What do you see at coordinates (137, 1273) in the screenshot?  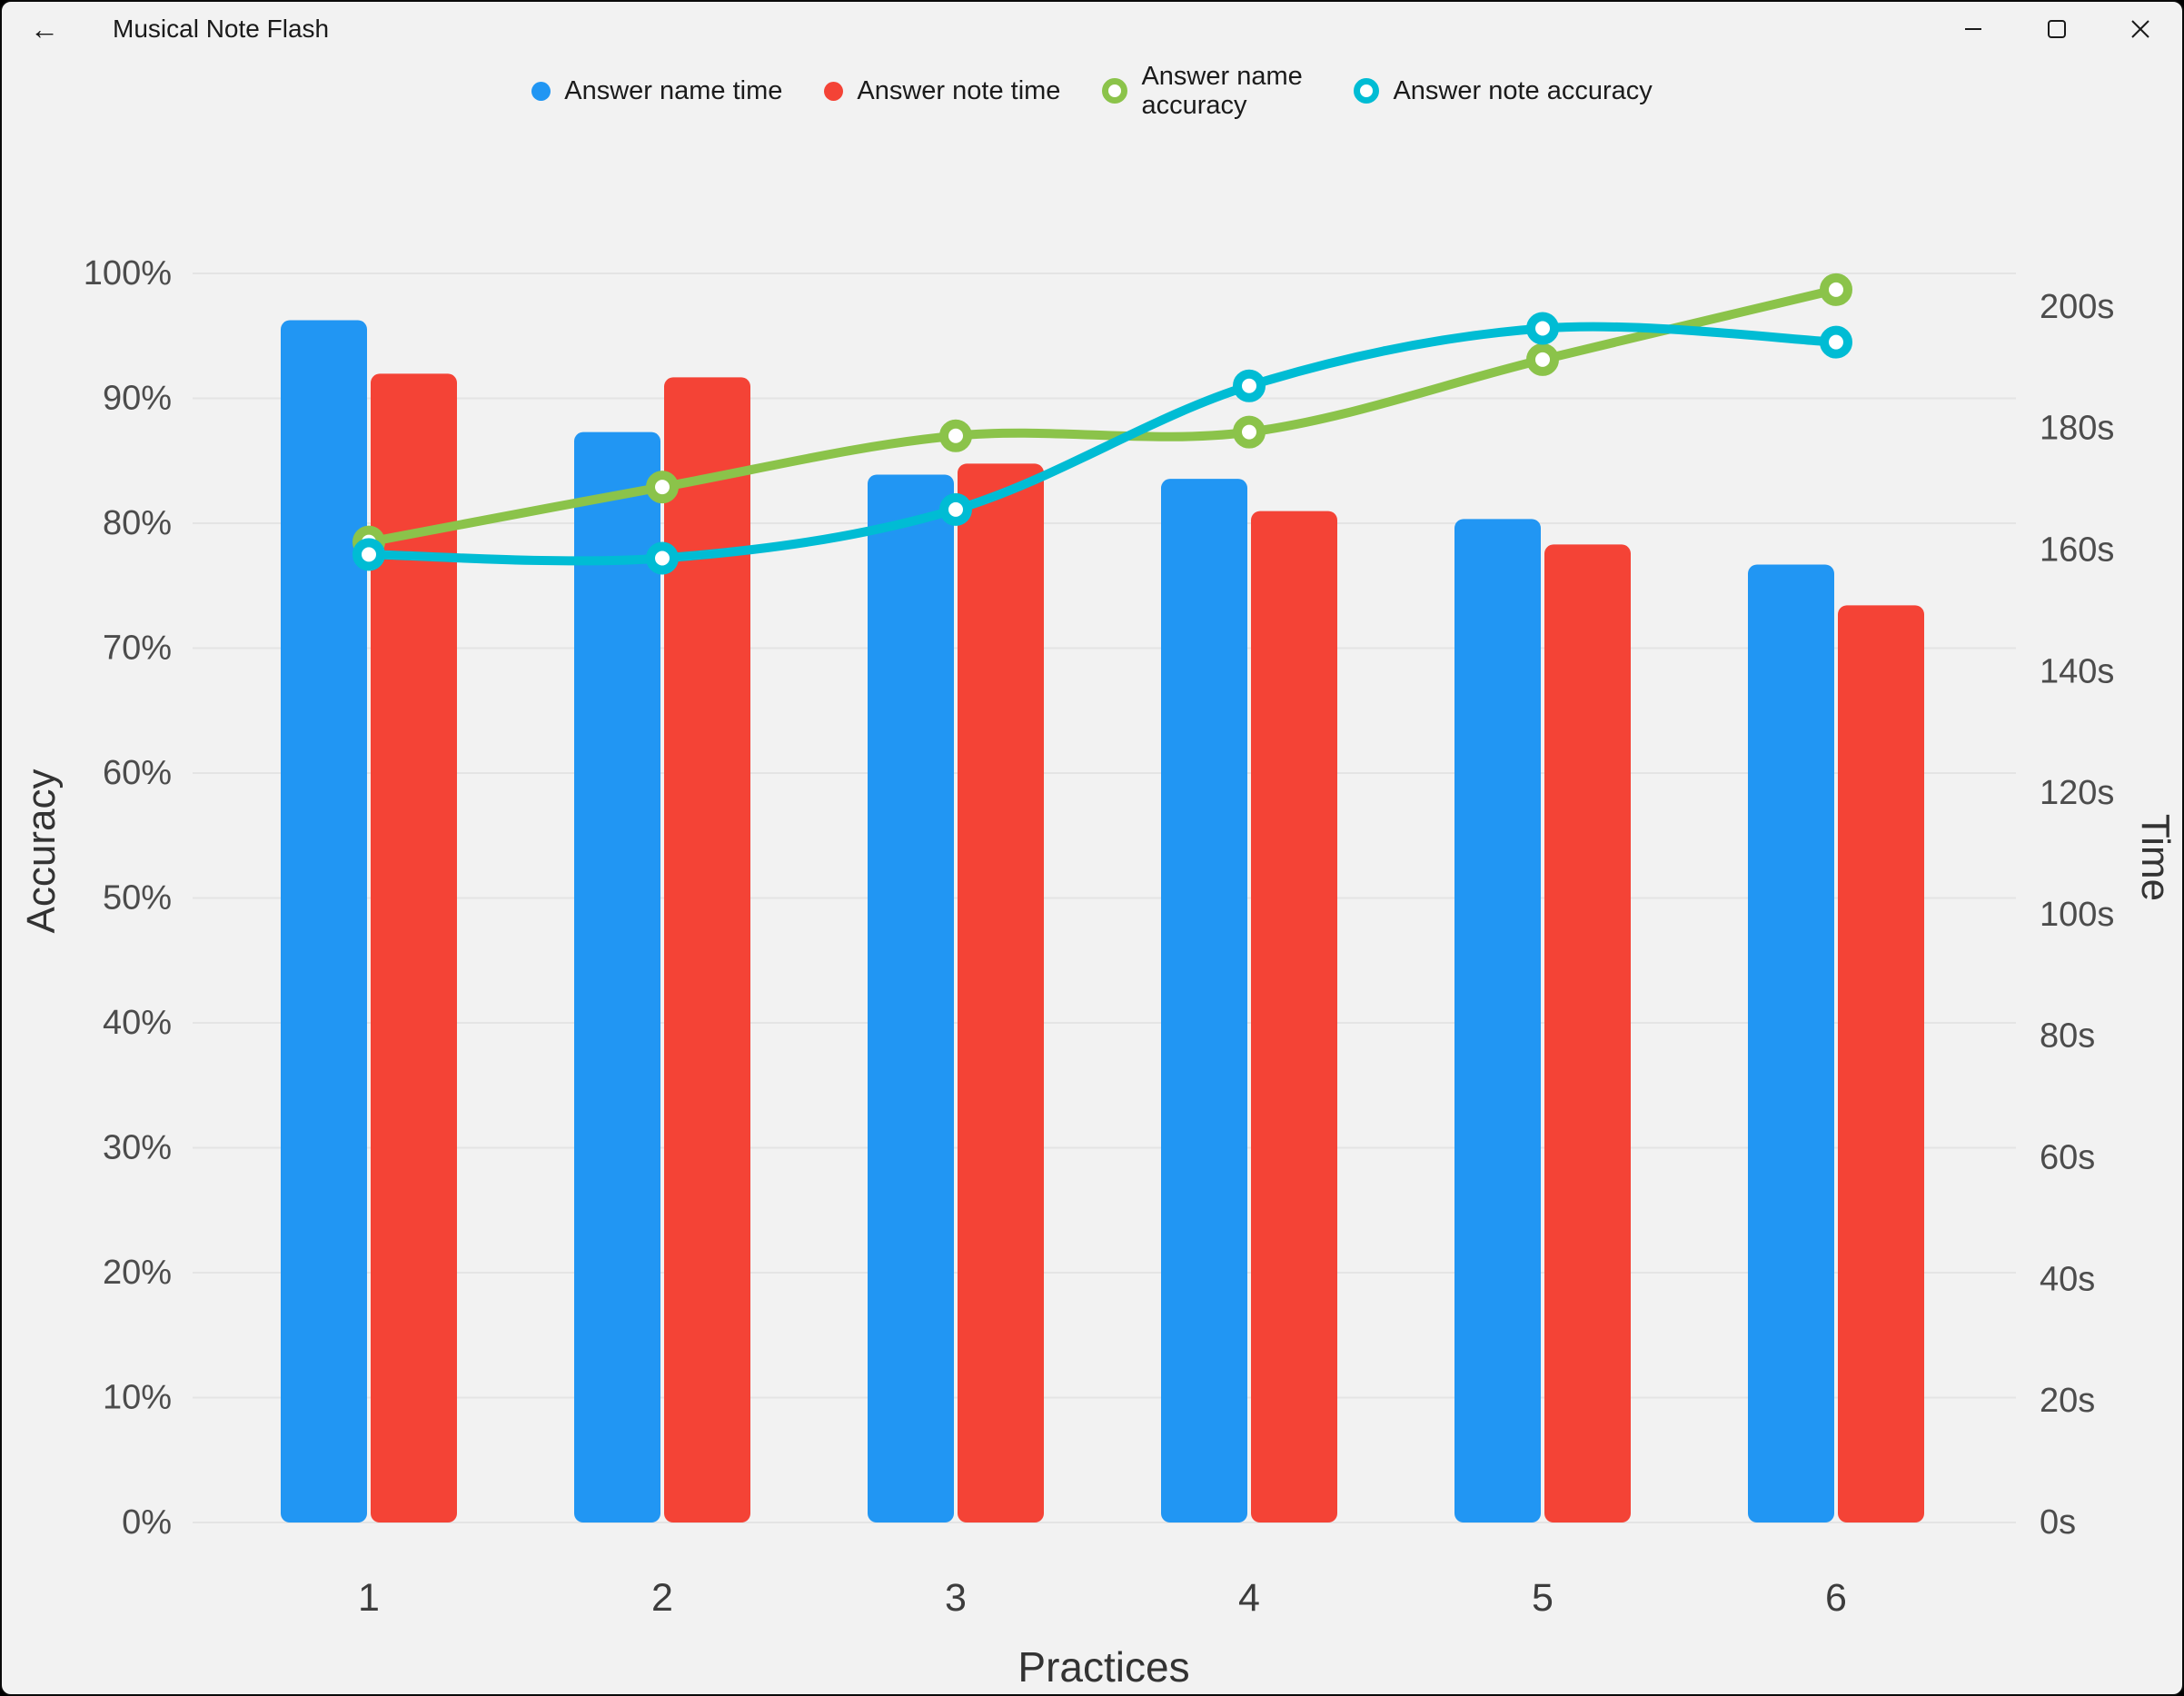 I see `accuracy-tick-label: 20%` at bounding box center [137, 1273].